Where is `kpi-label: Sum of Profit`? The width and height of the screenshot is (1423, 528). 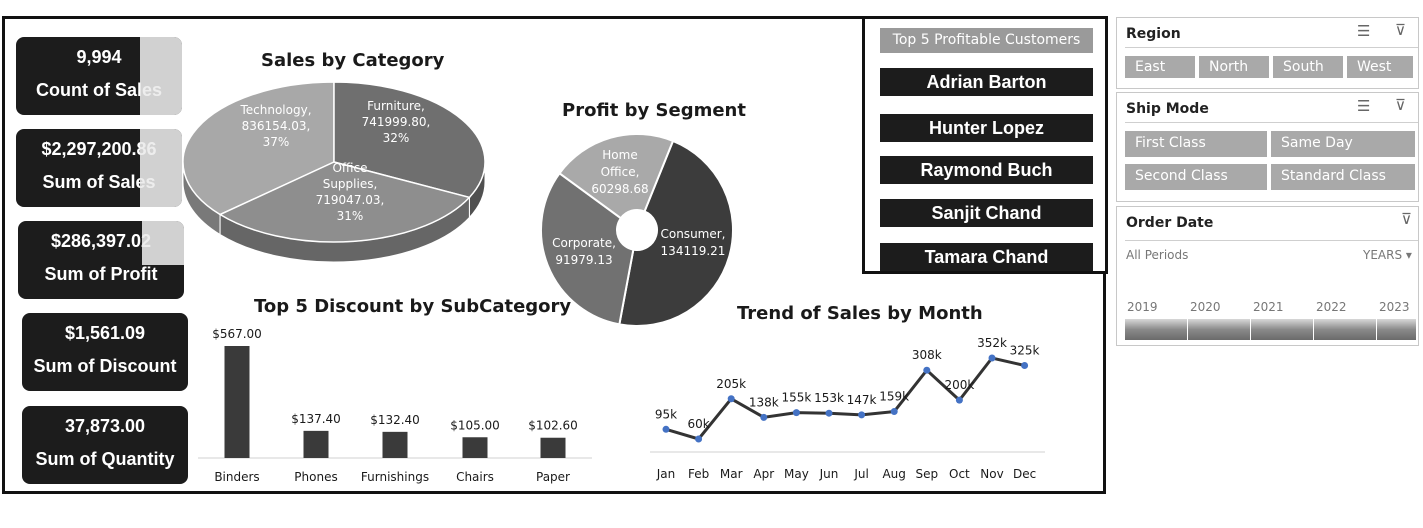
kpi-label: Sum of Profit is located at coordinates (101, 274).